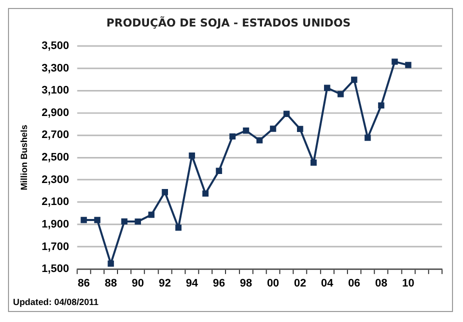 This screenshot has width=463, height=322. Describe the element at coordinates (219, 284) in the screenshot. I see `x-tick-label: 96` at that location.